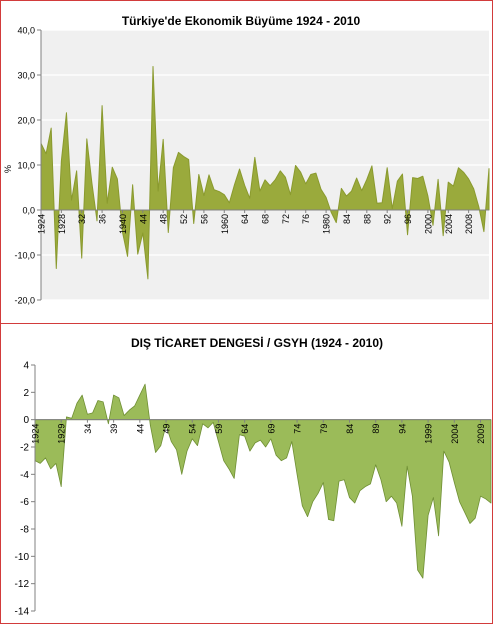 This screenshot has height=624, width=493. I want to click on growth-x-tick-label: 1924, so click(42, 224).